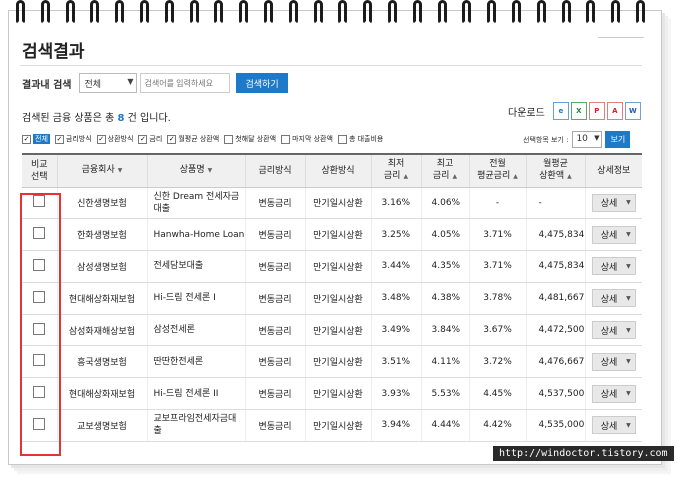 The width and height of the screenshot is (678, 479). I want to click on filter-option: ✓ 전체, so click(36, 139).